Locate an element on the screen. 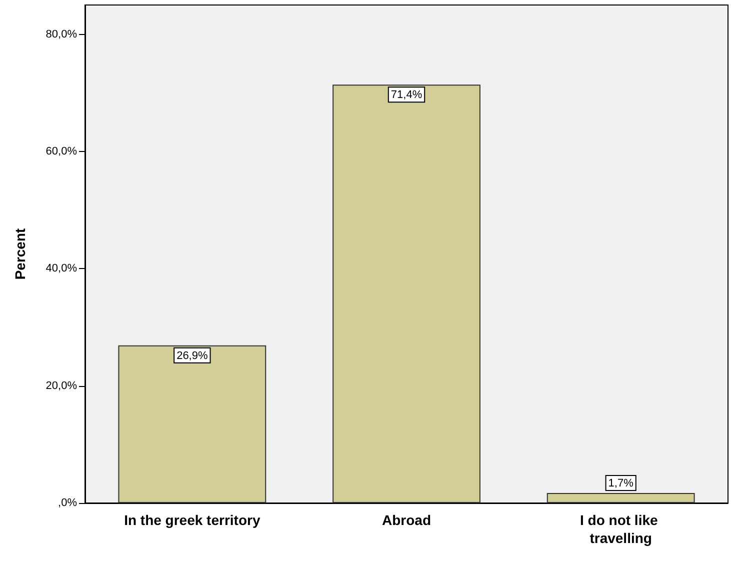 The image size is (731, 562). data-label: 1,7% is located at coordinates (621, 484).